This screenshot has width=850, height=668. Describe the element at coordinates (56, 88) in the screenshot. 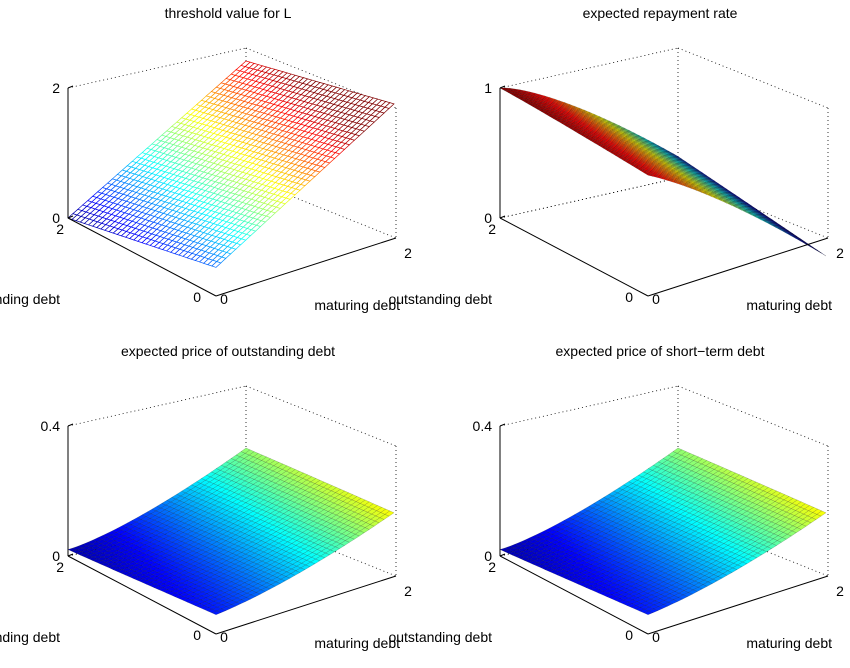

I see `z-tick-label: 2` at that location.